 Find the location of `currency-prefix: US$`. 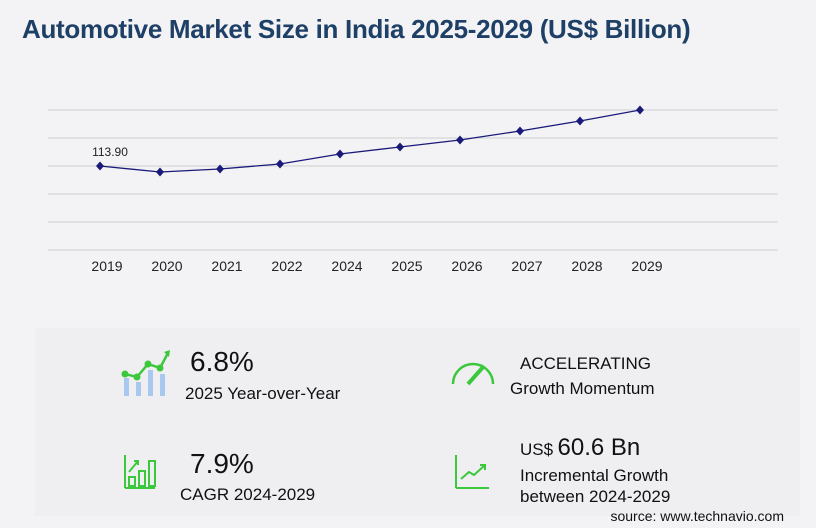

currency-prefix: US$ is located at coordinates (537, 449).